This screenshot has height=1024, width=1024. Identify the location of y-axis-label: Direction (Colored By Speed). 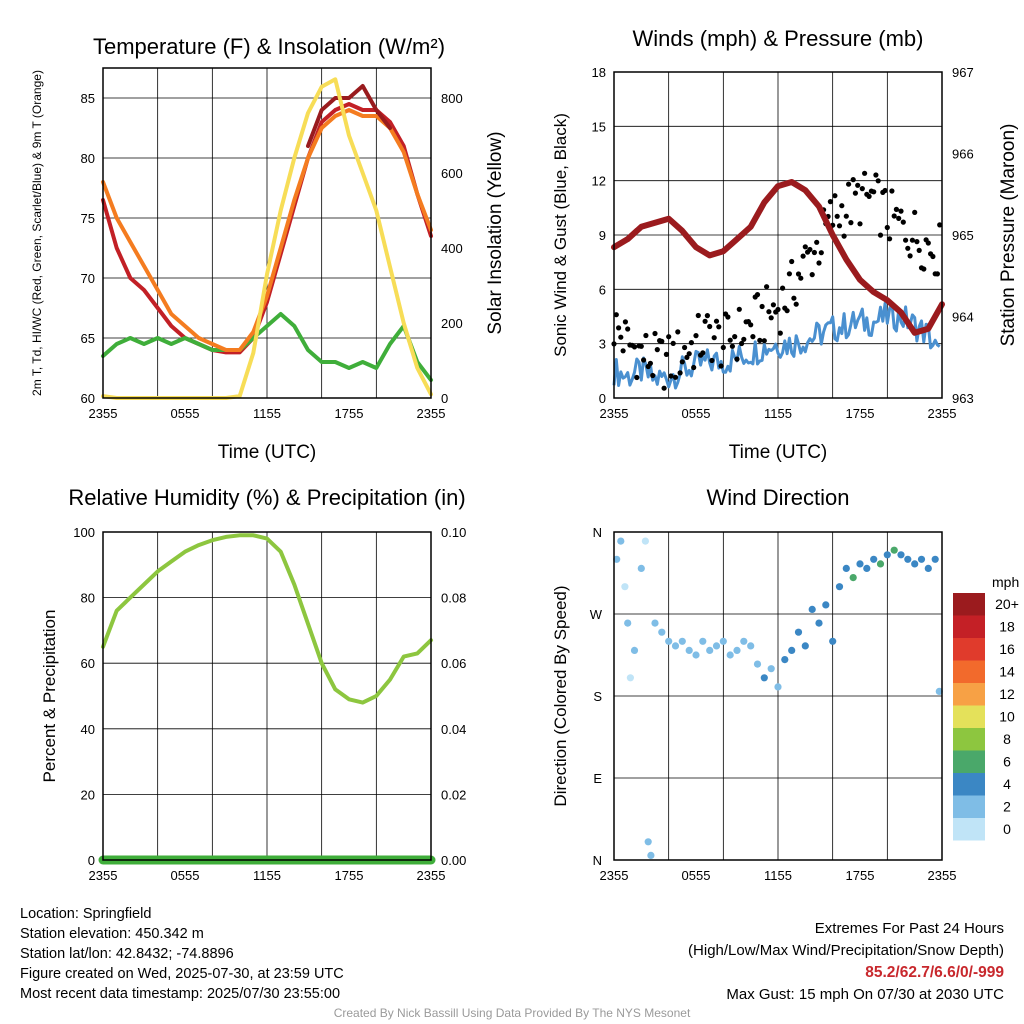
(560, 695).